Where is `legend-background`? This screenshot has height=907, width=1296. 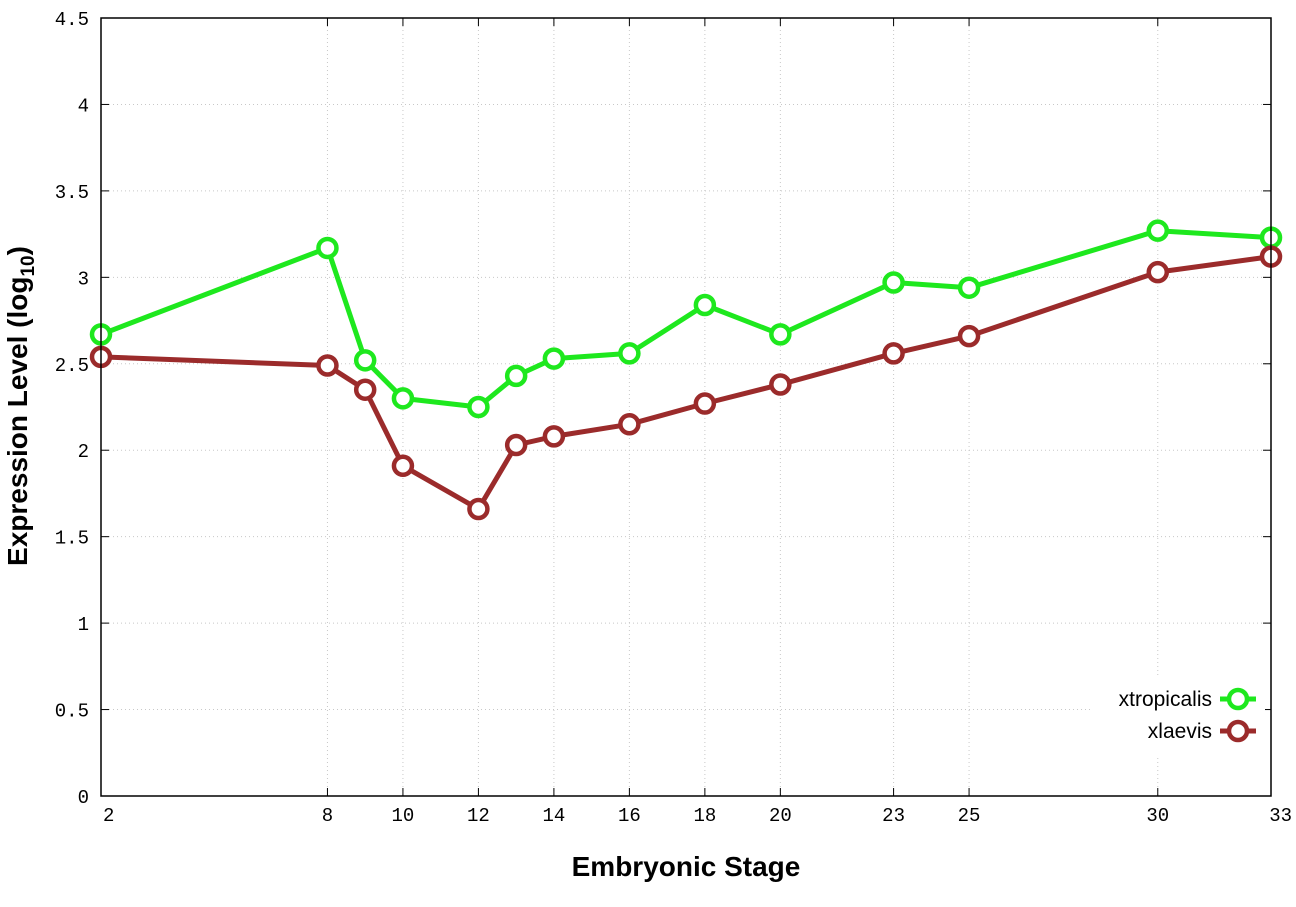
legend-background is located at coordinates (1177, 715).